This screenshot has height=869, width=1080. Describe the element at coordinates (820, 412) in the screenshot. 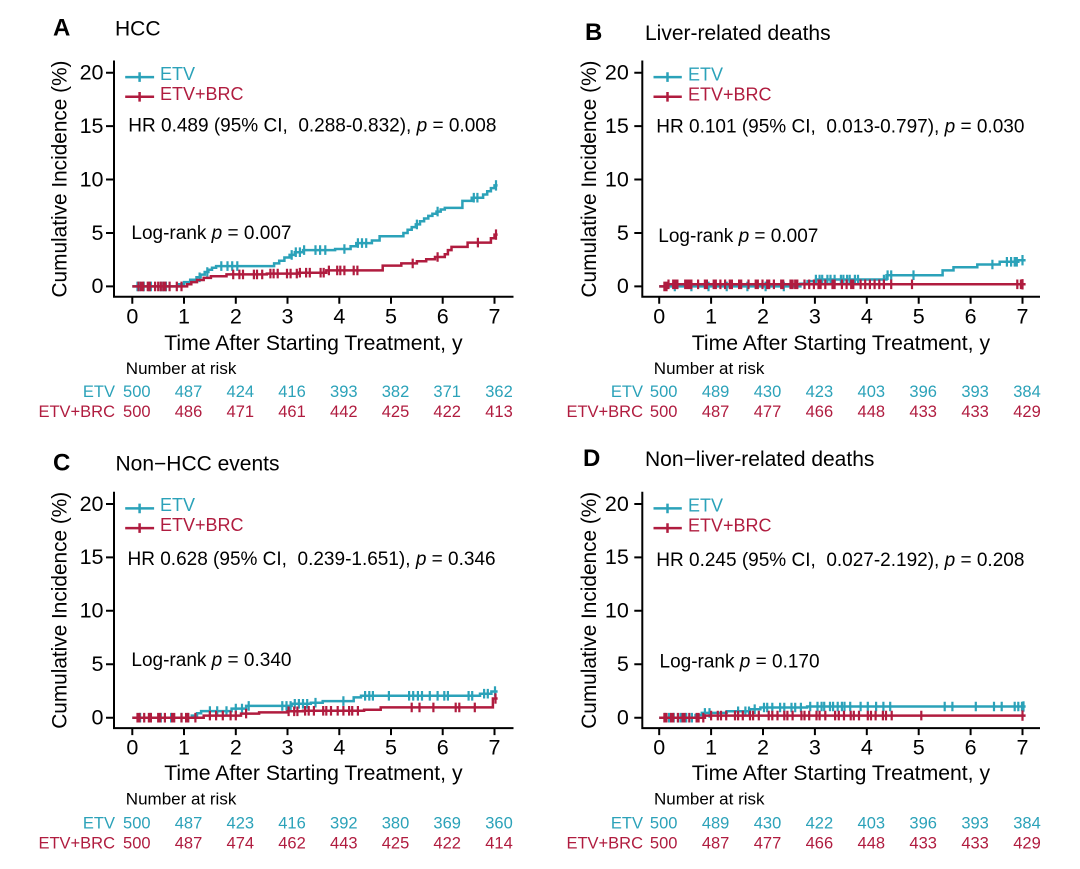

I see `svg-text: 466` at that location.